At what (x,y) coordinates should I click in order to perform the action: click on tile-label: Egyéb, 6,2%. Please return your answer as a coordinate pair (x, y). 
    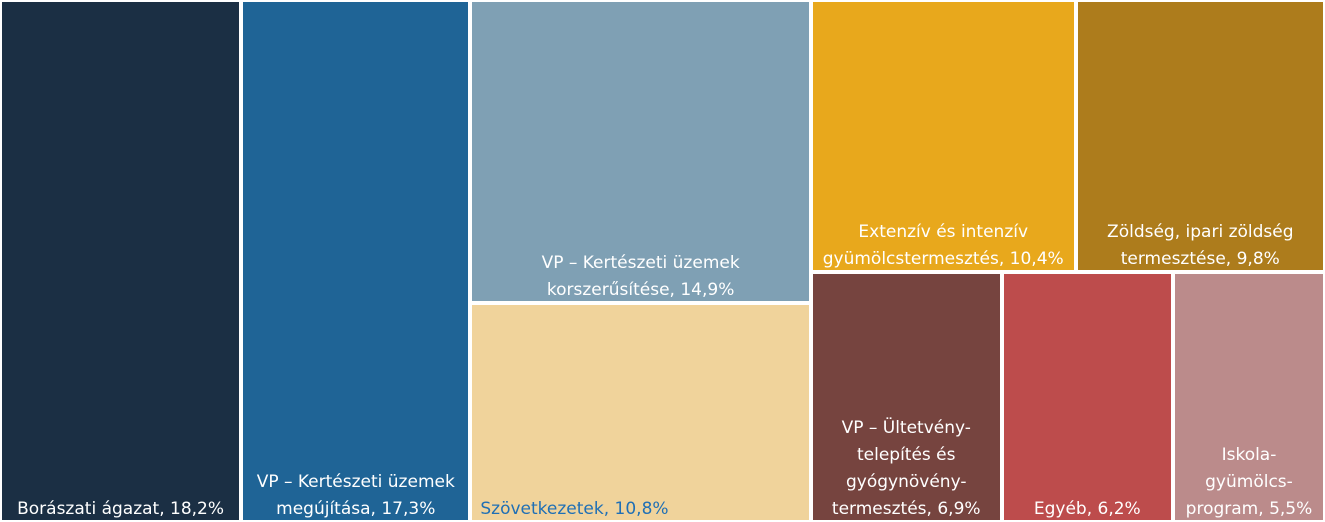
    Looking at the image, I should click on (1087, 508).